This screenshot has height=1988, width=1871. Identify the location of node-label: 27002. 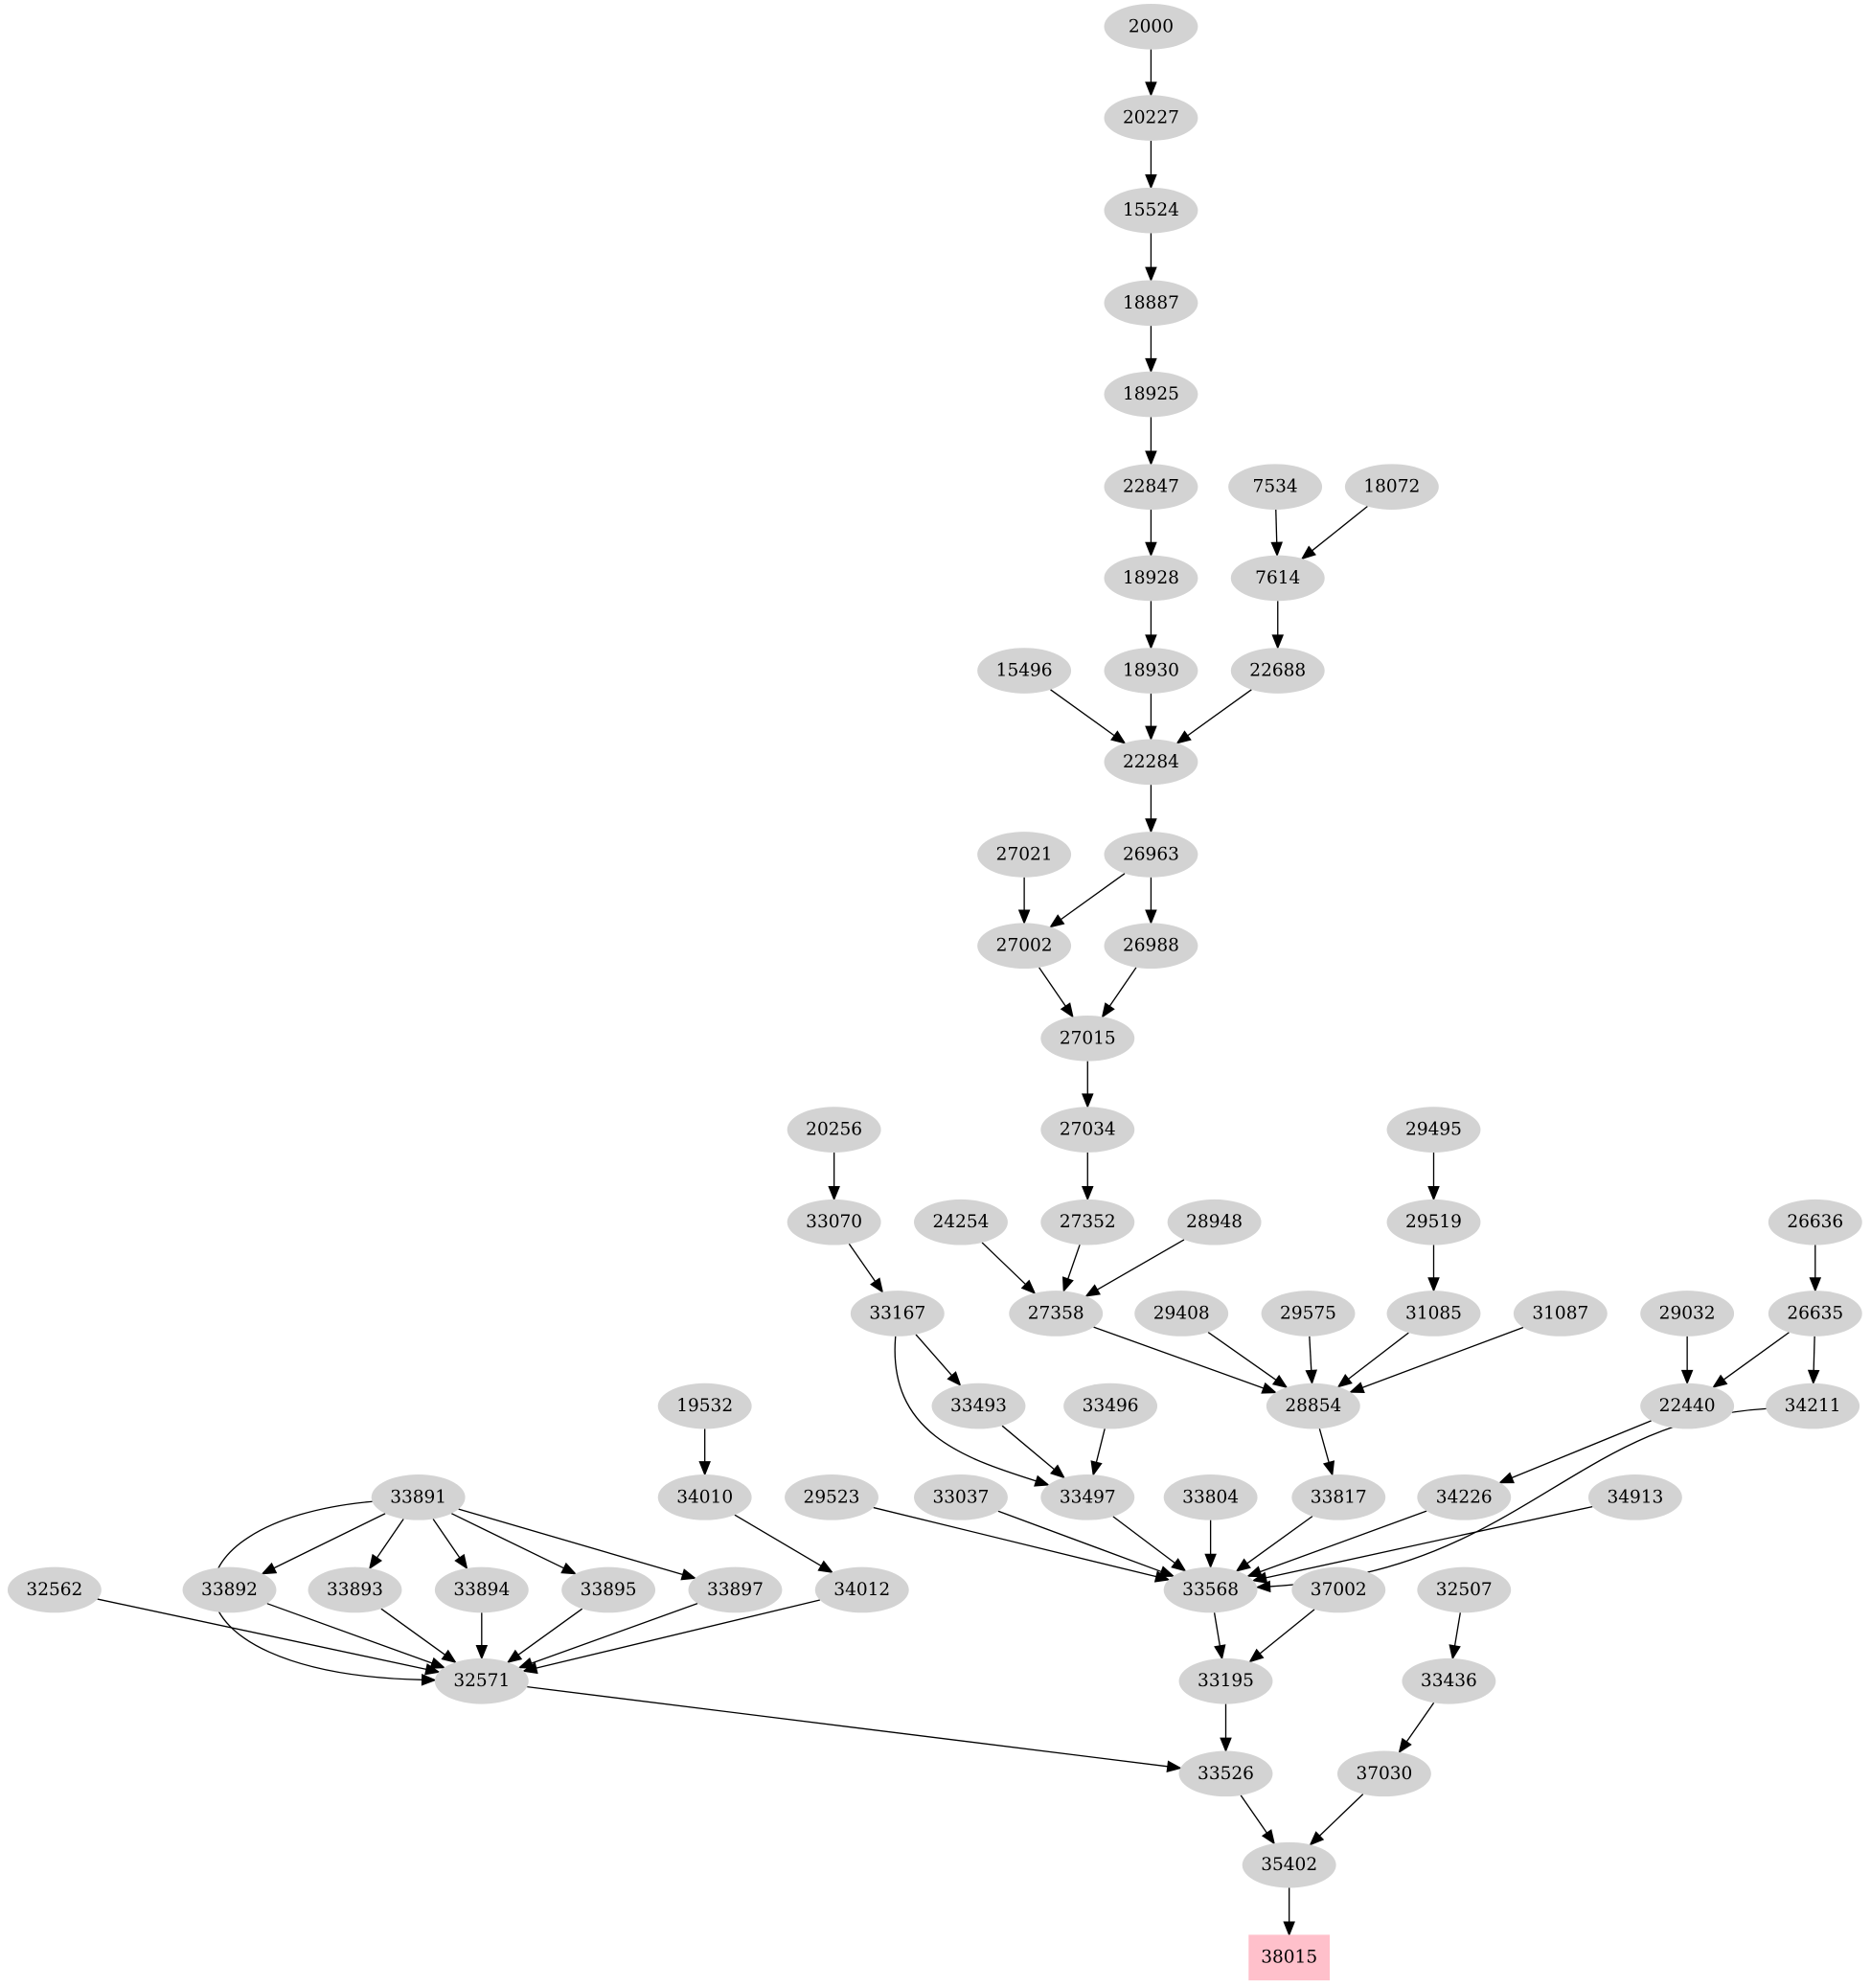
(1024, 946).